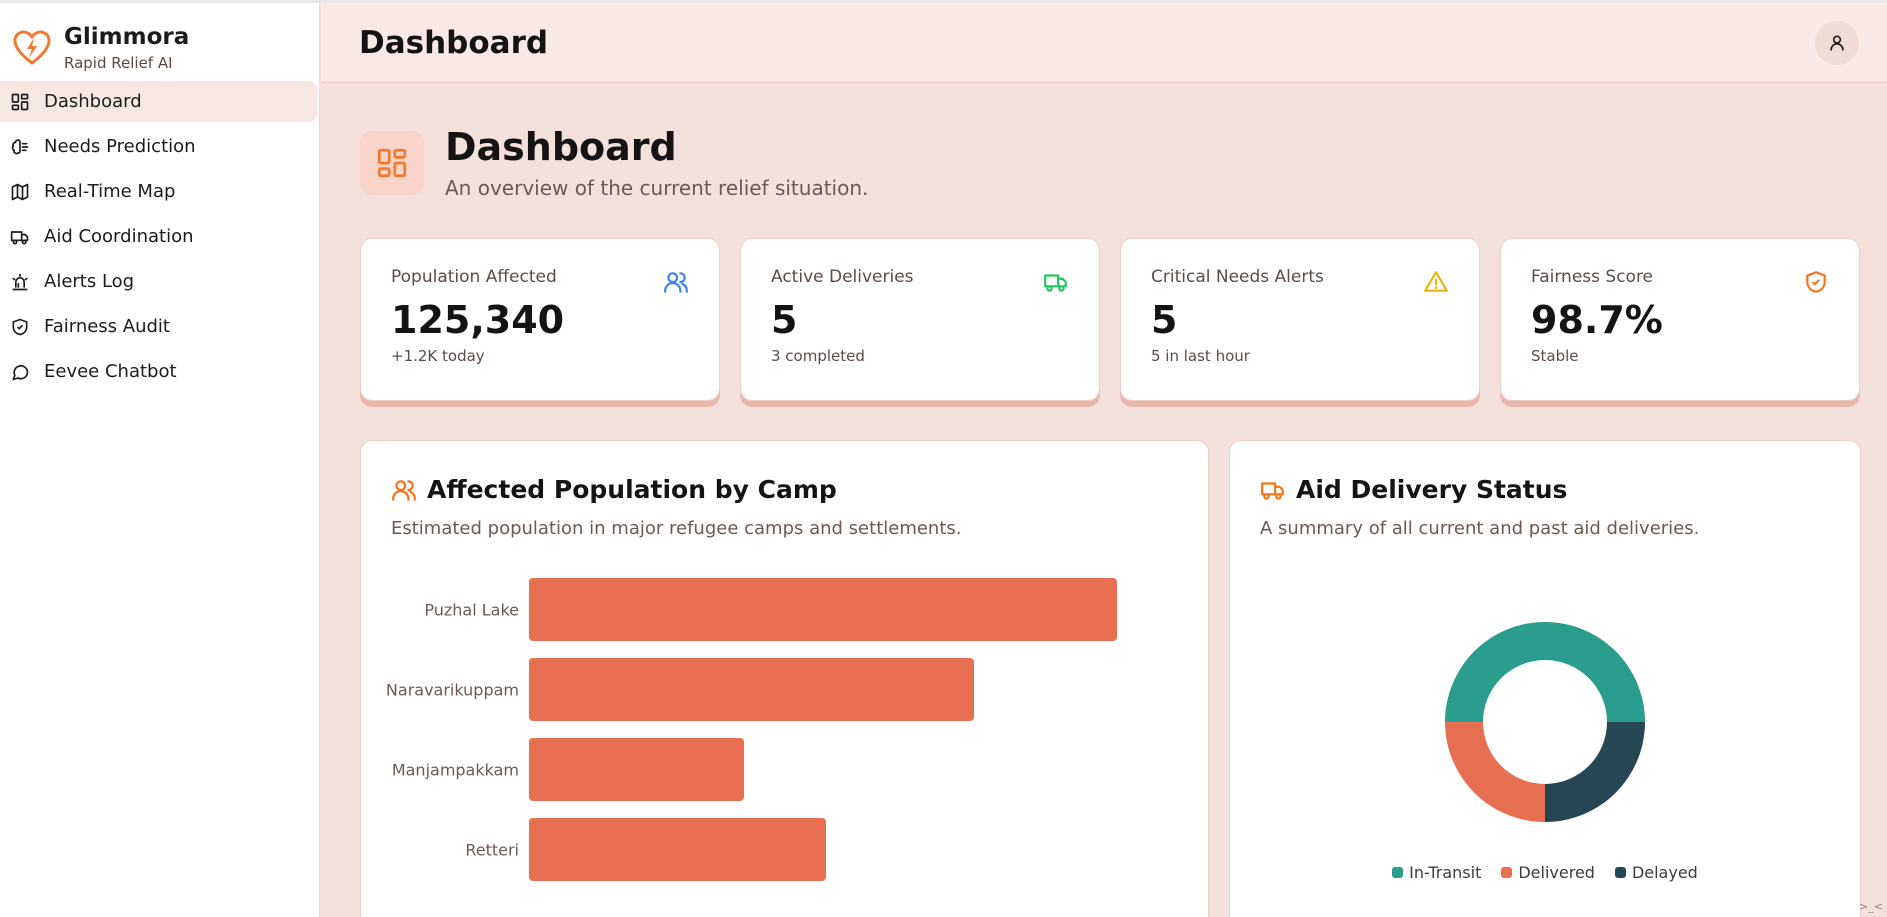 The width and height of the screenshot is (1887, 917). Describe the element at coordinates (20, 146) in the screenshot. I see `brain-icon` at that location.